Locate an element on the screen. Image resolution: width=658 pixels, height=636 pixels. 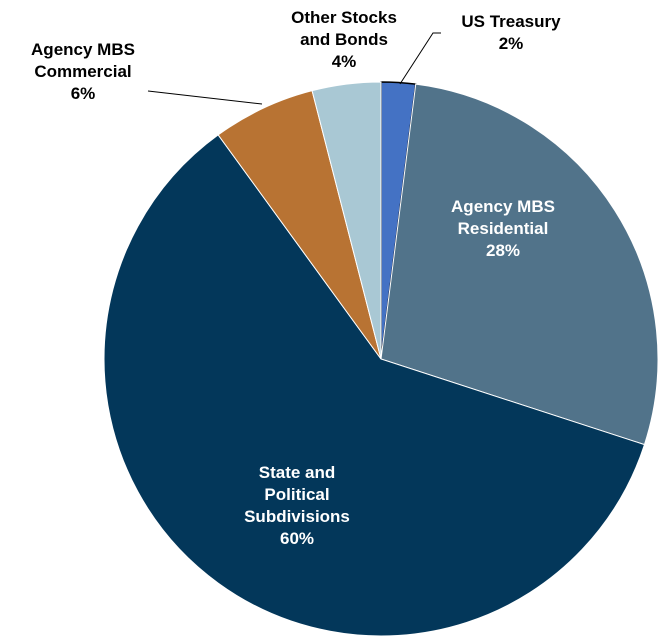
label-line: 4% is located at coordinates (344, 61).